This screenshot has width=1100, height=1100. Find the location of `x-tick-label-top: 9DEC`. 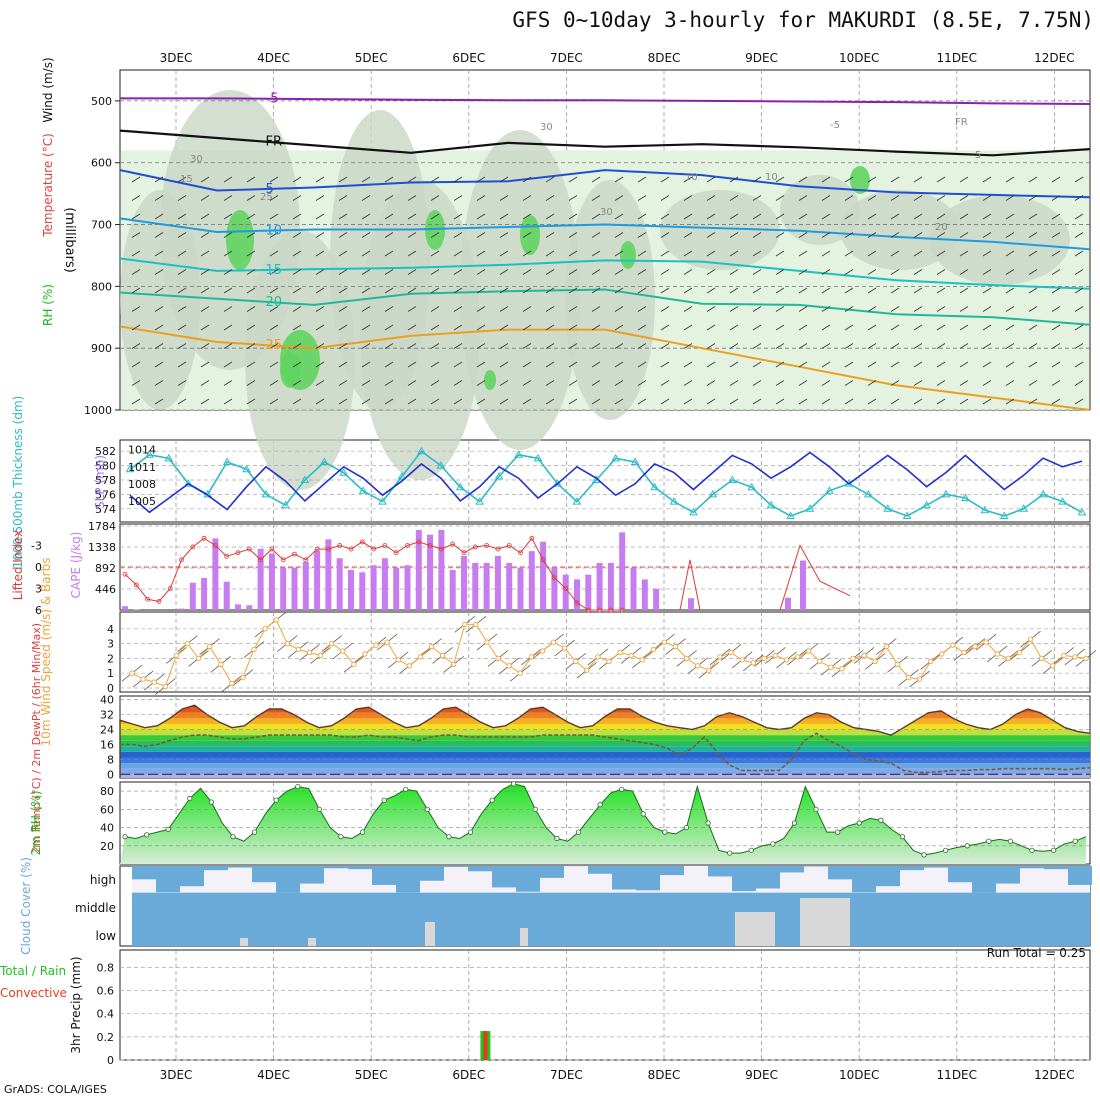

x-tick-label-top: 9DEC is located at coordinates (761, 58).